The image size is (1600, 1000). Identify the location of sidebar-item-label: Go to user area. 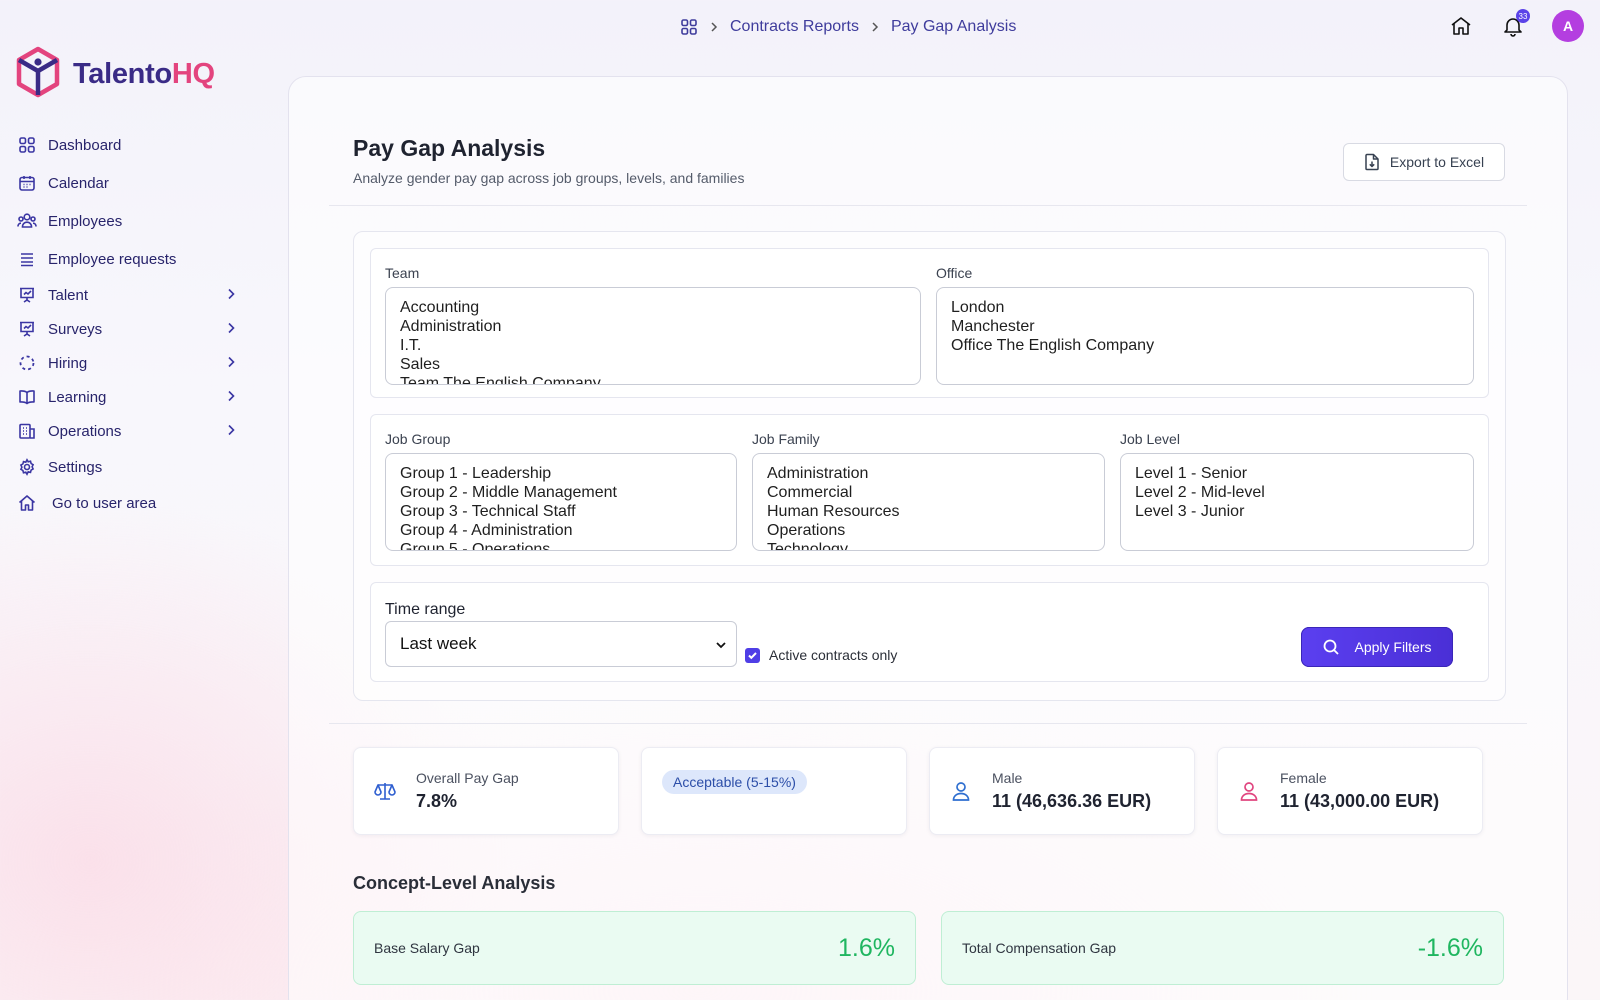
(104, 503).